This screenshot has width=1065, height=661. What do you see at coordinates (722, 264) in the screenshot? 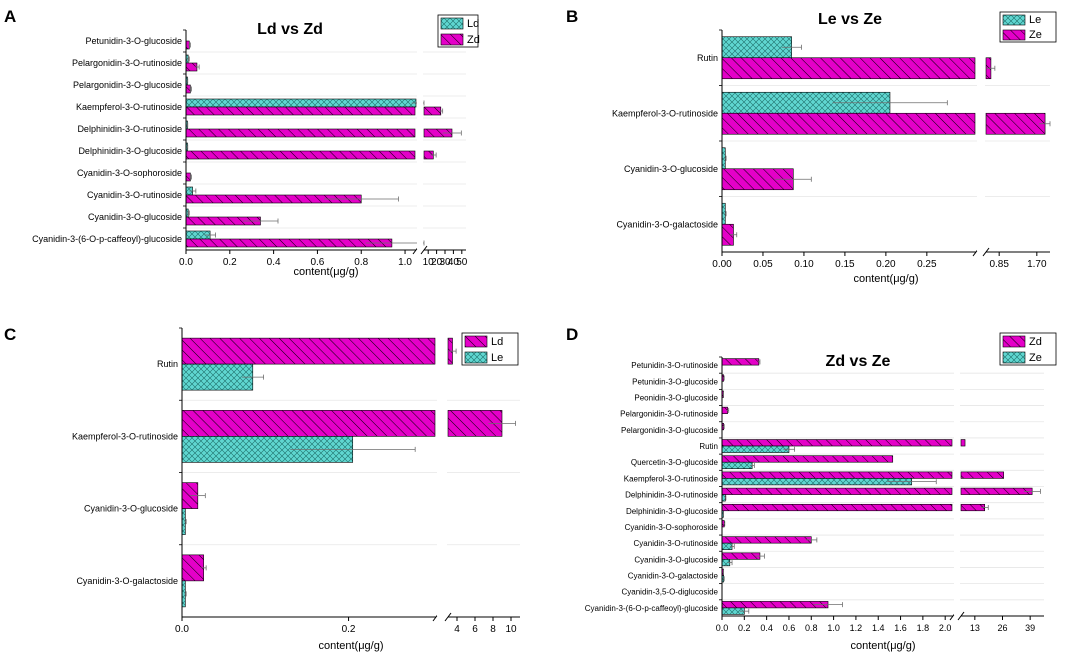
I see `x-tick-label: 0.00` at bounding box center [722, 264].